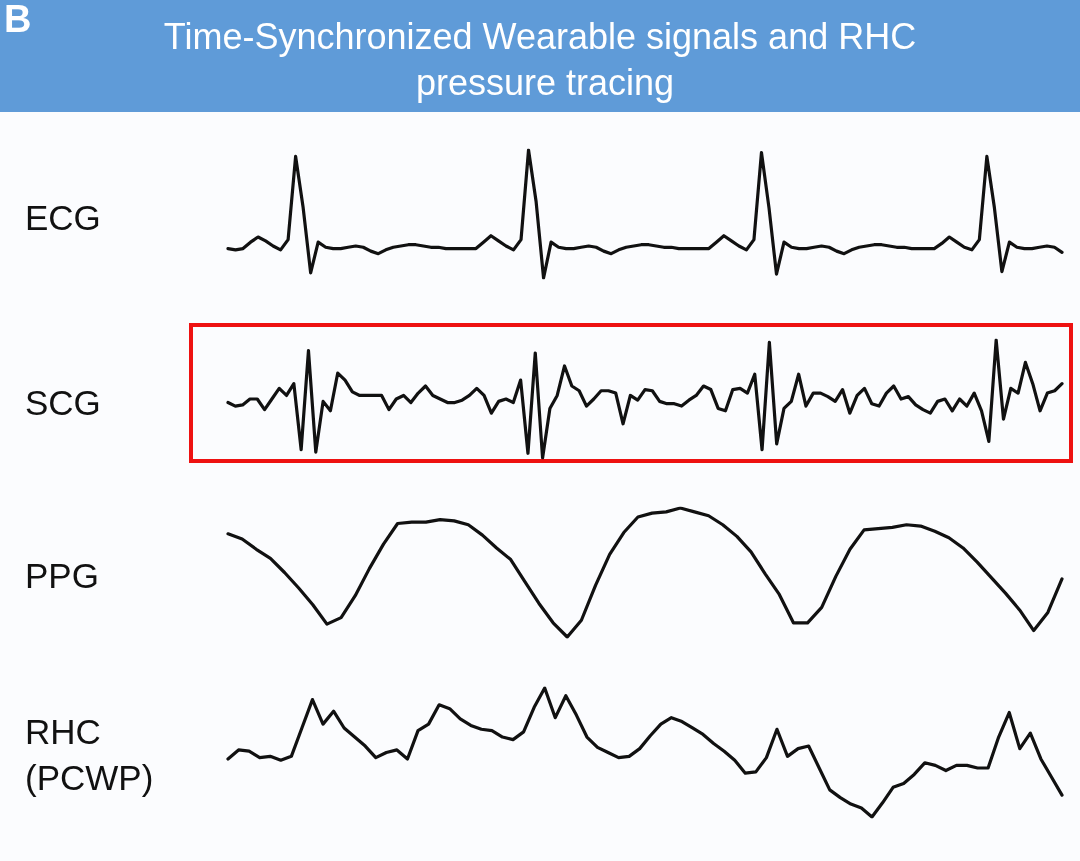  What do you see at coordinates (63, 217) in the screenshot?
I see `y-axis-title: ECG` at bounding box center [63, 217].